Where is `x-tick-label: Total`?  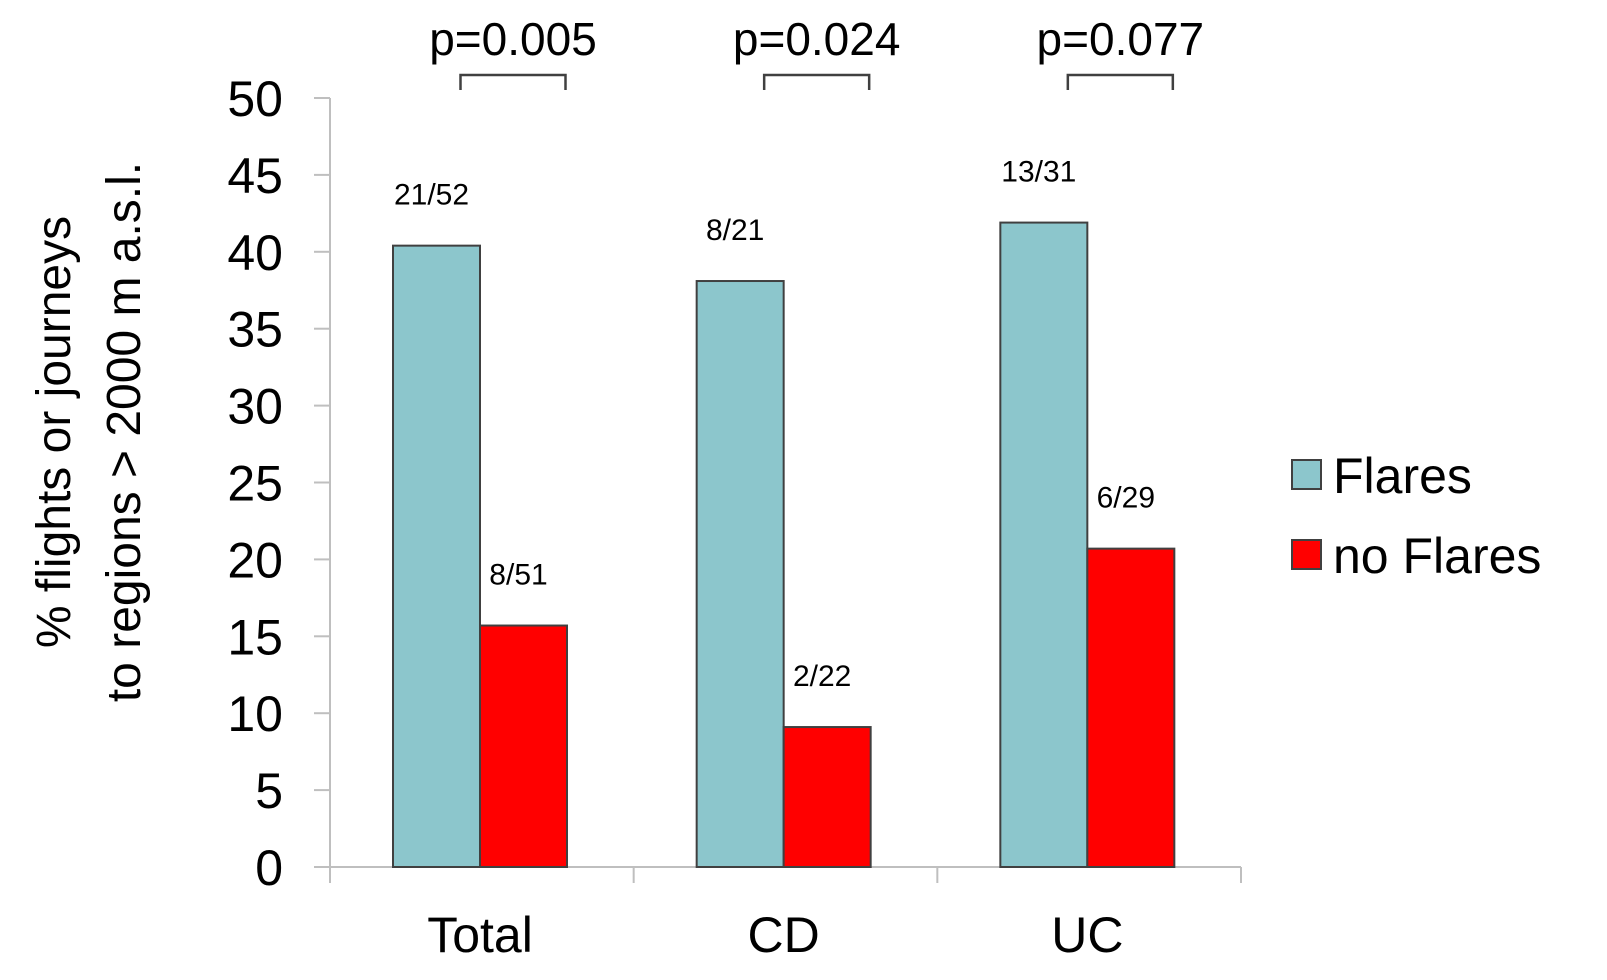
x-tick-label: Total is located at coordinates (480, 935).